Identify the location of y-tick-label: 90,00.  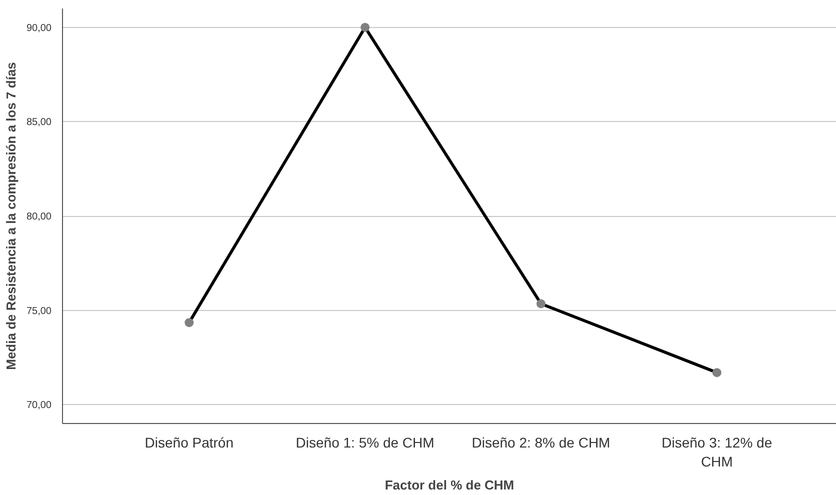
(39, 28).